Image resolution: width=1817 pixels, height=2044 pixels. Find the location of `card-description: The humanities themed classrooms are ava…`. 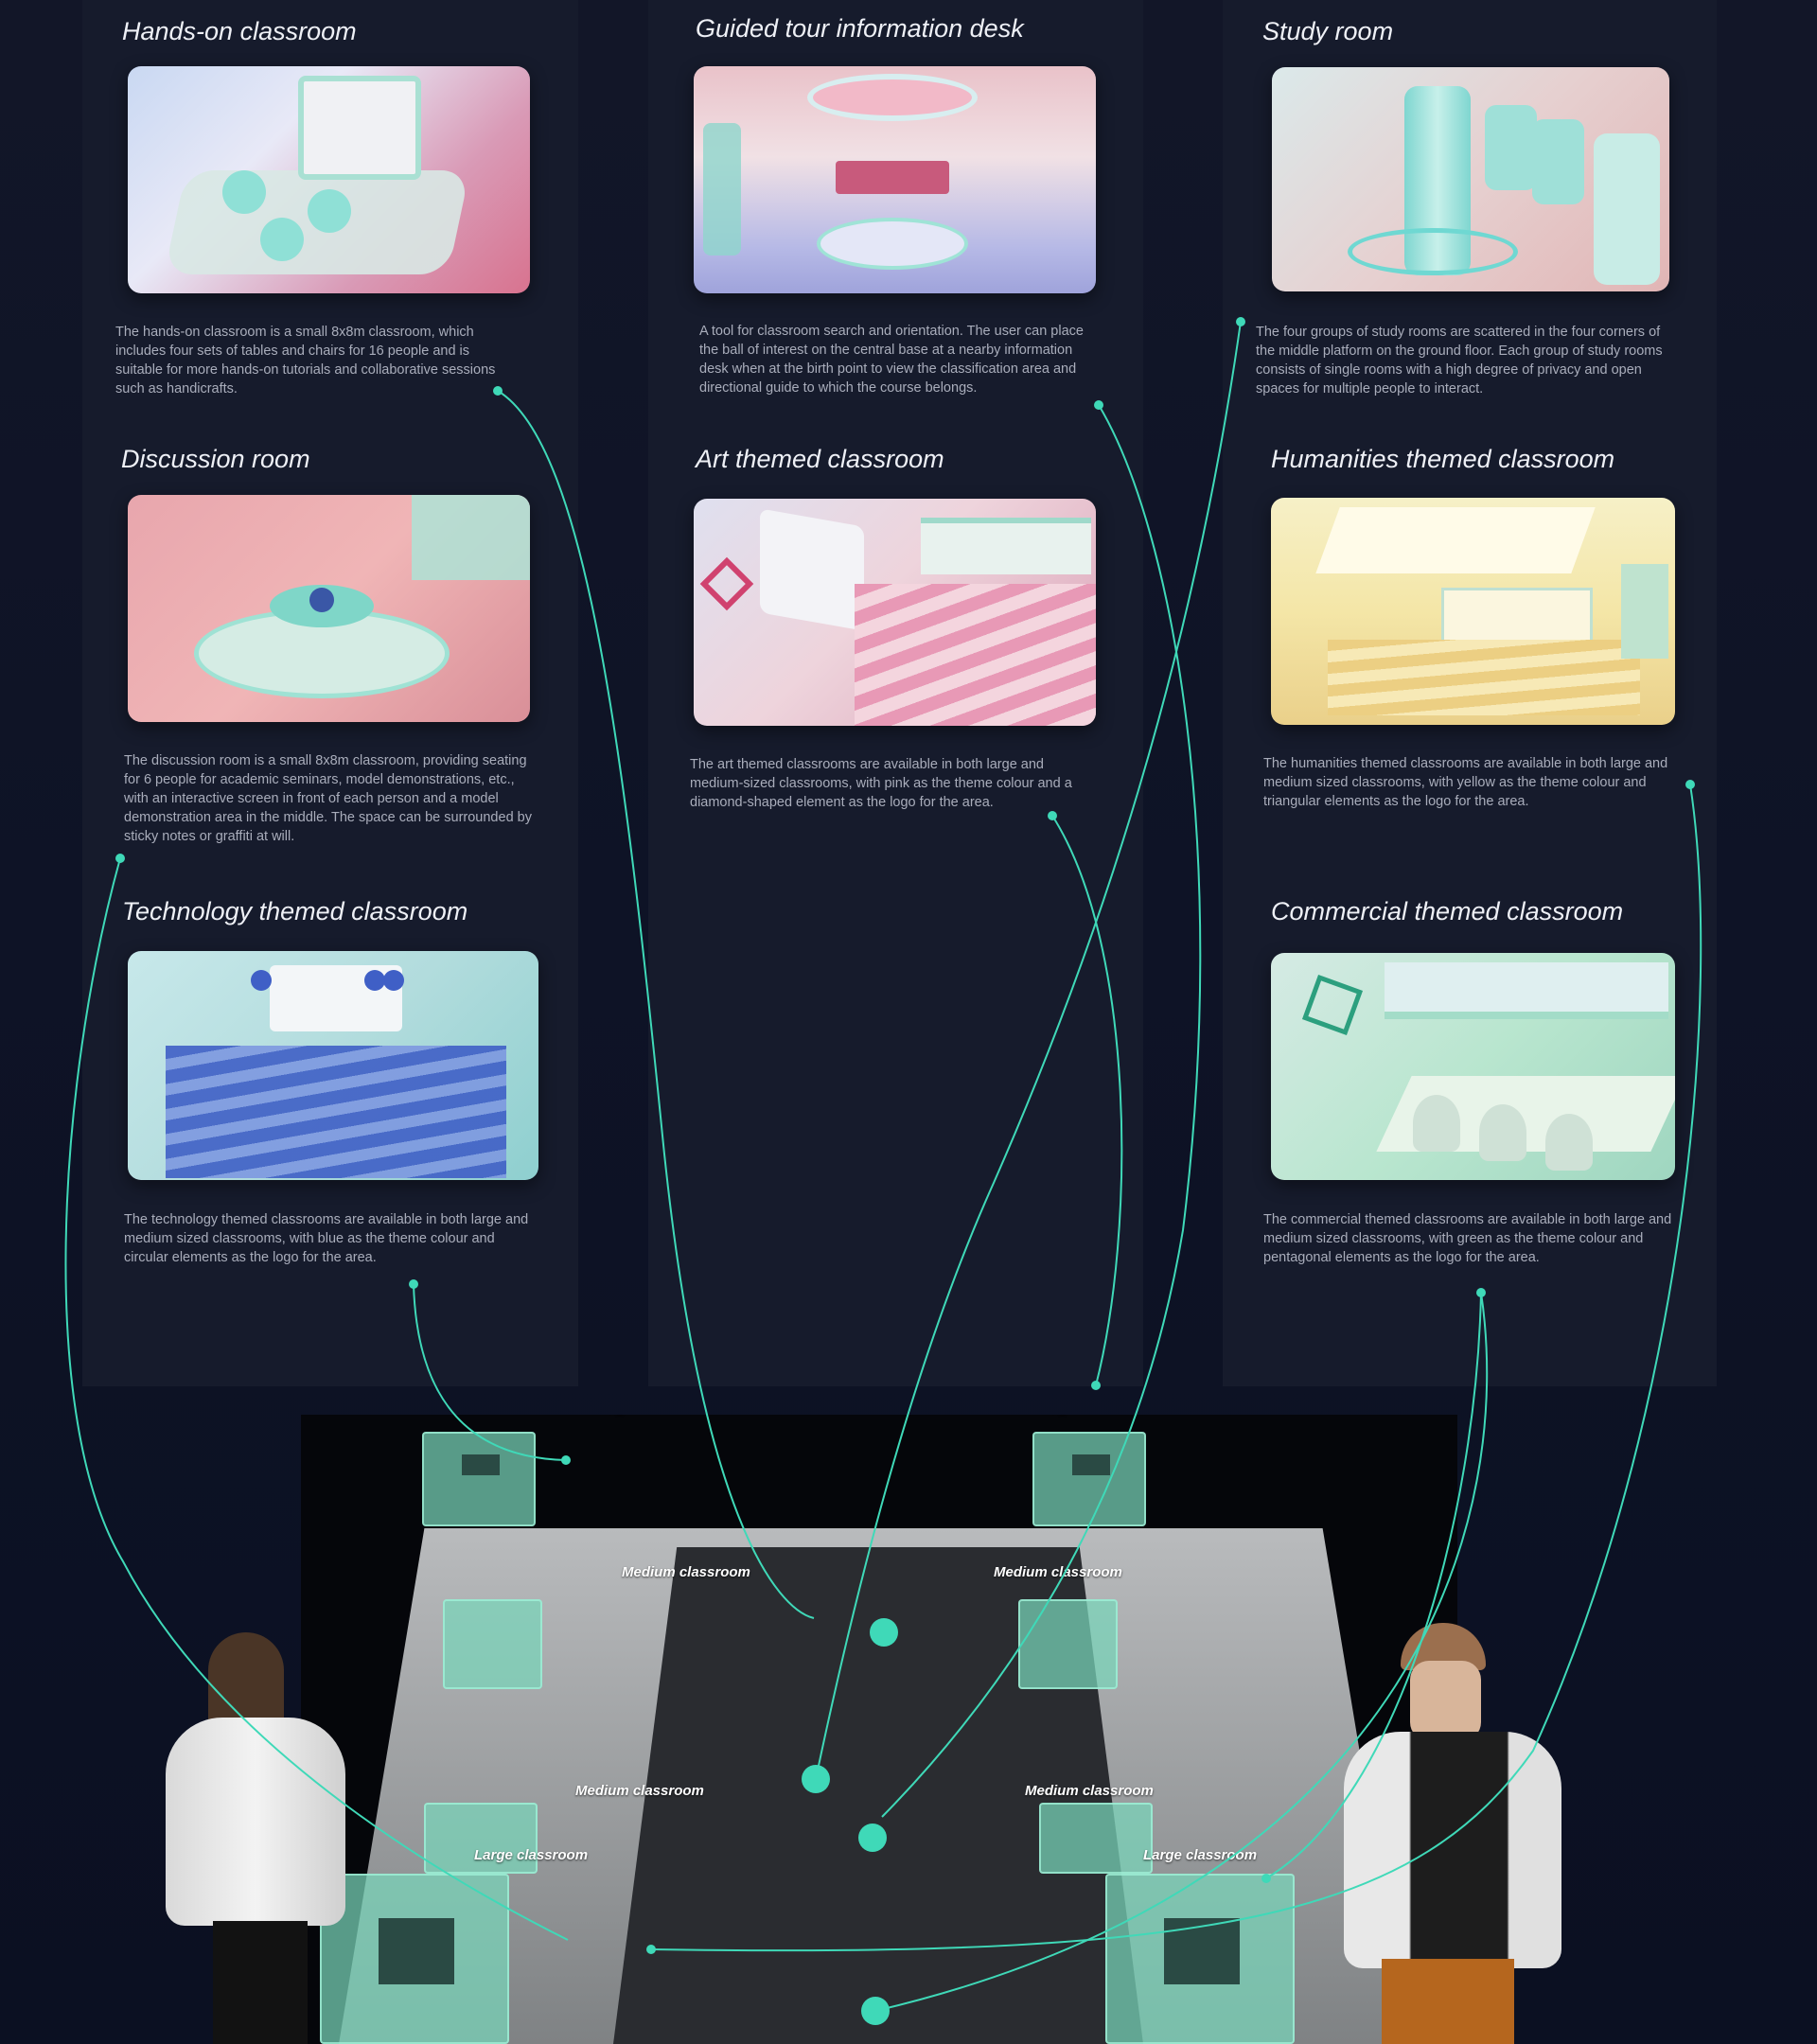

card-description: The humanities themed classrooms are ava… is located at coordinates (1465, 782).